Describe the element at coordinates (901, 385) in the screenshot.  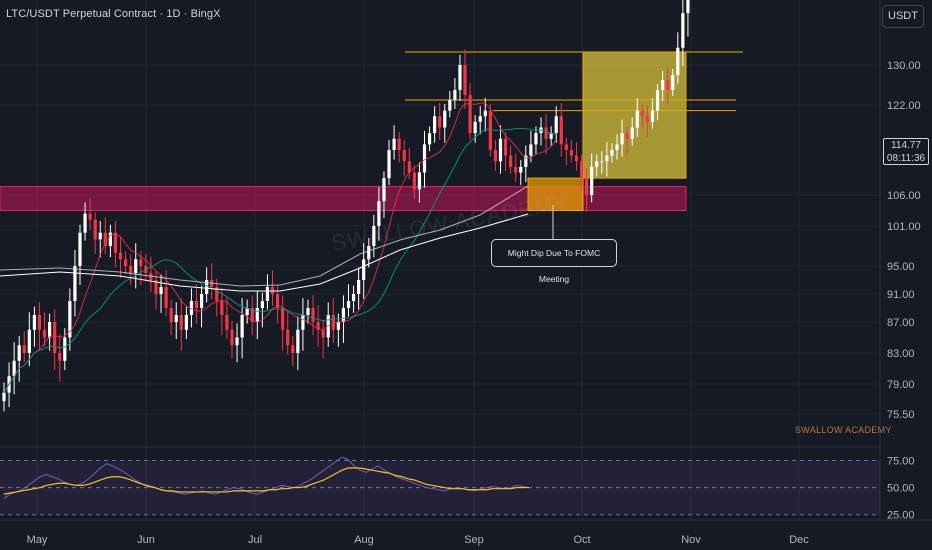
I see `price-tick-label: 79.00` at that location.